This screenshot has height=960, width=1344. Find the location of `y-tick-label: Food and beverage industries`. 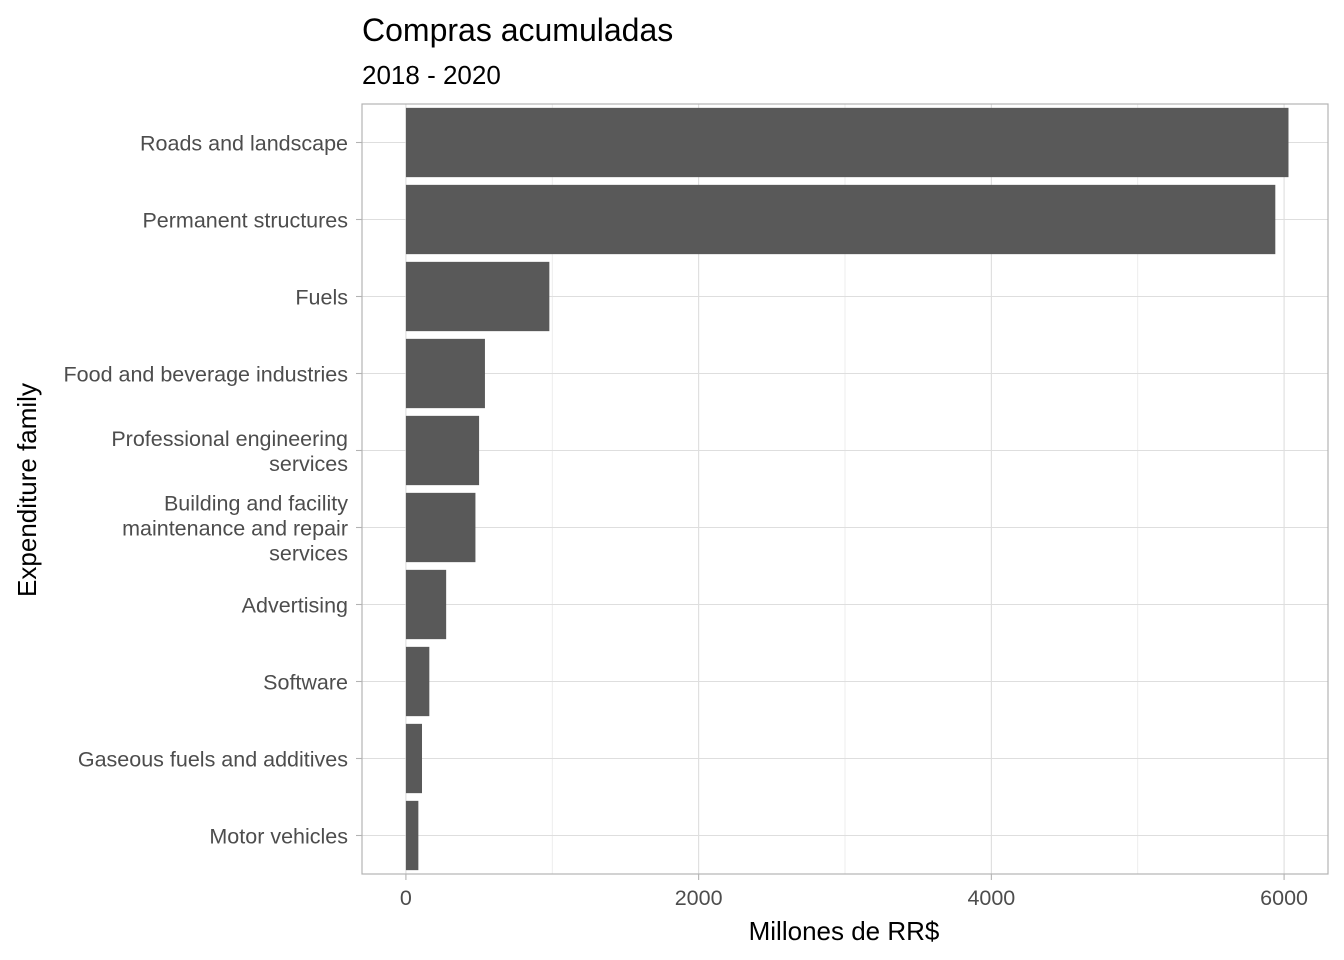

y-tick-label: Food and beverage industries is located at coordinates (206, 375).